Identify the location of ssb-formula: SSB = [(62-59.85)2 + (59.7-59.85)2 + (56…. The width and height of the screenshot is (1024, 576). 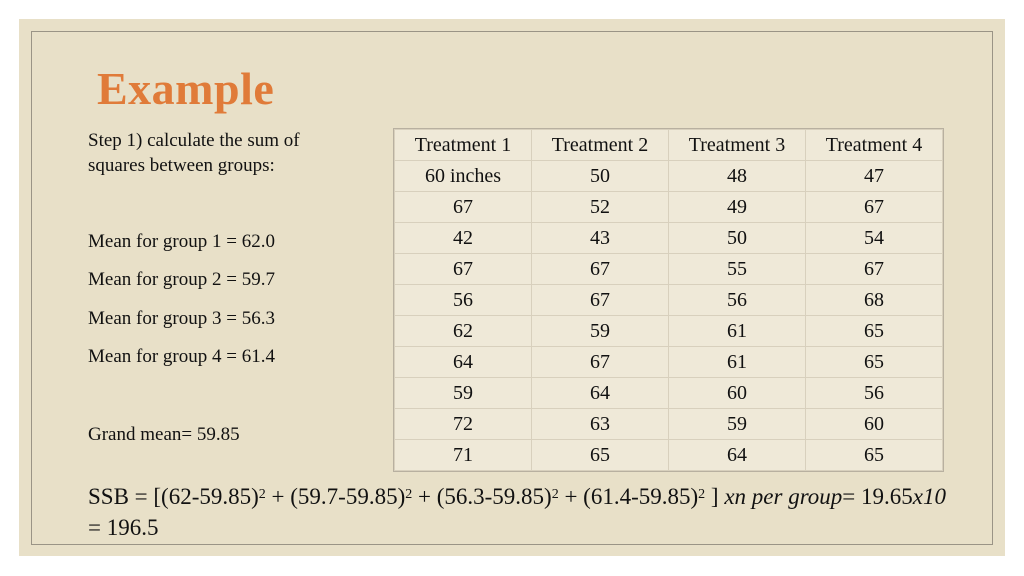
(518, 512).